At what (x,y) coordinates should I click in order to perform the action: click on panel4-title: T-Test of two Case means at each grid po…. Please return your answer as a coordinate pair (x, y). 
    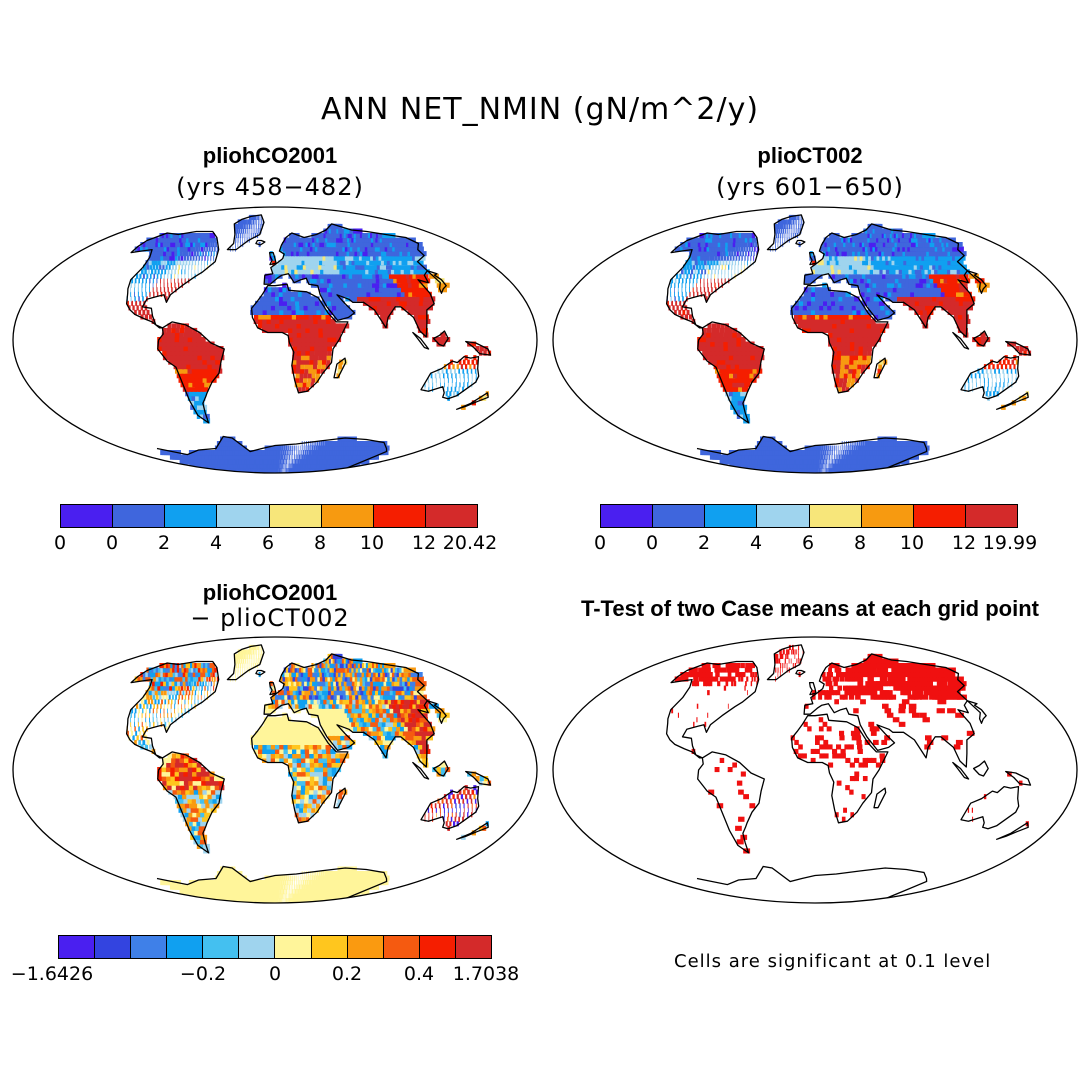
    Looking at the image, I should click on (809, 608).